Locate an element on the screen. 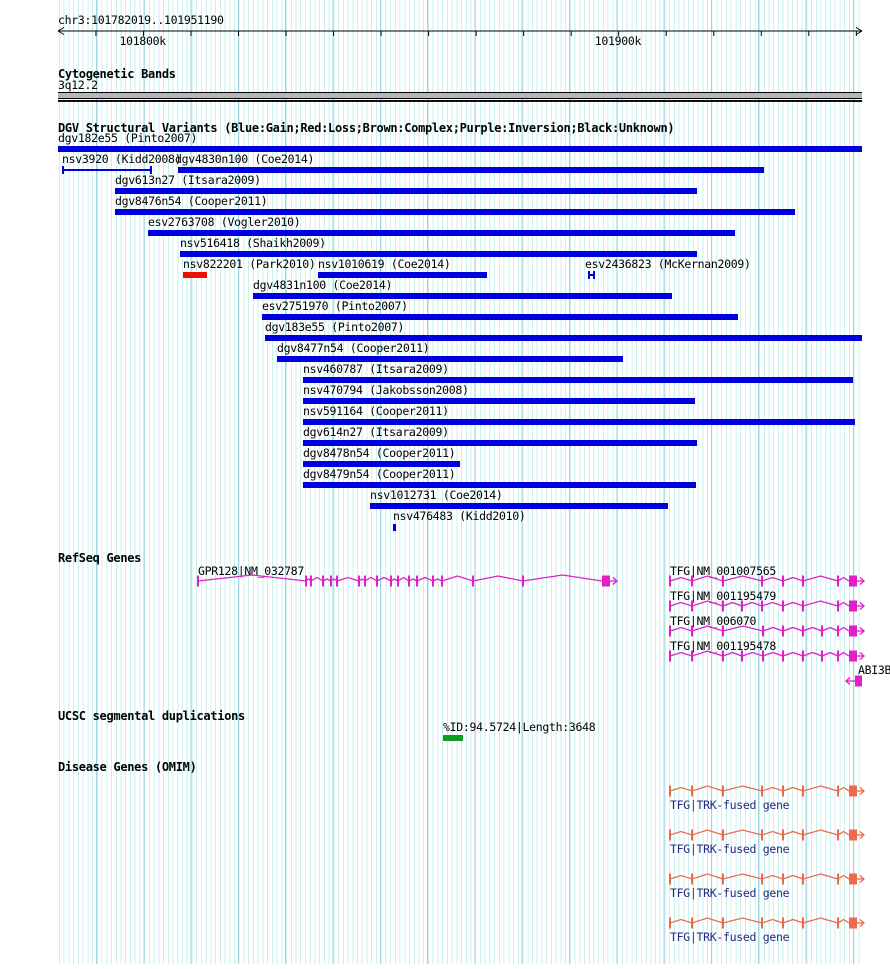 The image size is (890, 969). gene-label: GPR128|NM_032787 is located at coordinates (251, 571).